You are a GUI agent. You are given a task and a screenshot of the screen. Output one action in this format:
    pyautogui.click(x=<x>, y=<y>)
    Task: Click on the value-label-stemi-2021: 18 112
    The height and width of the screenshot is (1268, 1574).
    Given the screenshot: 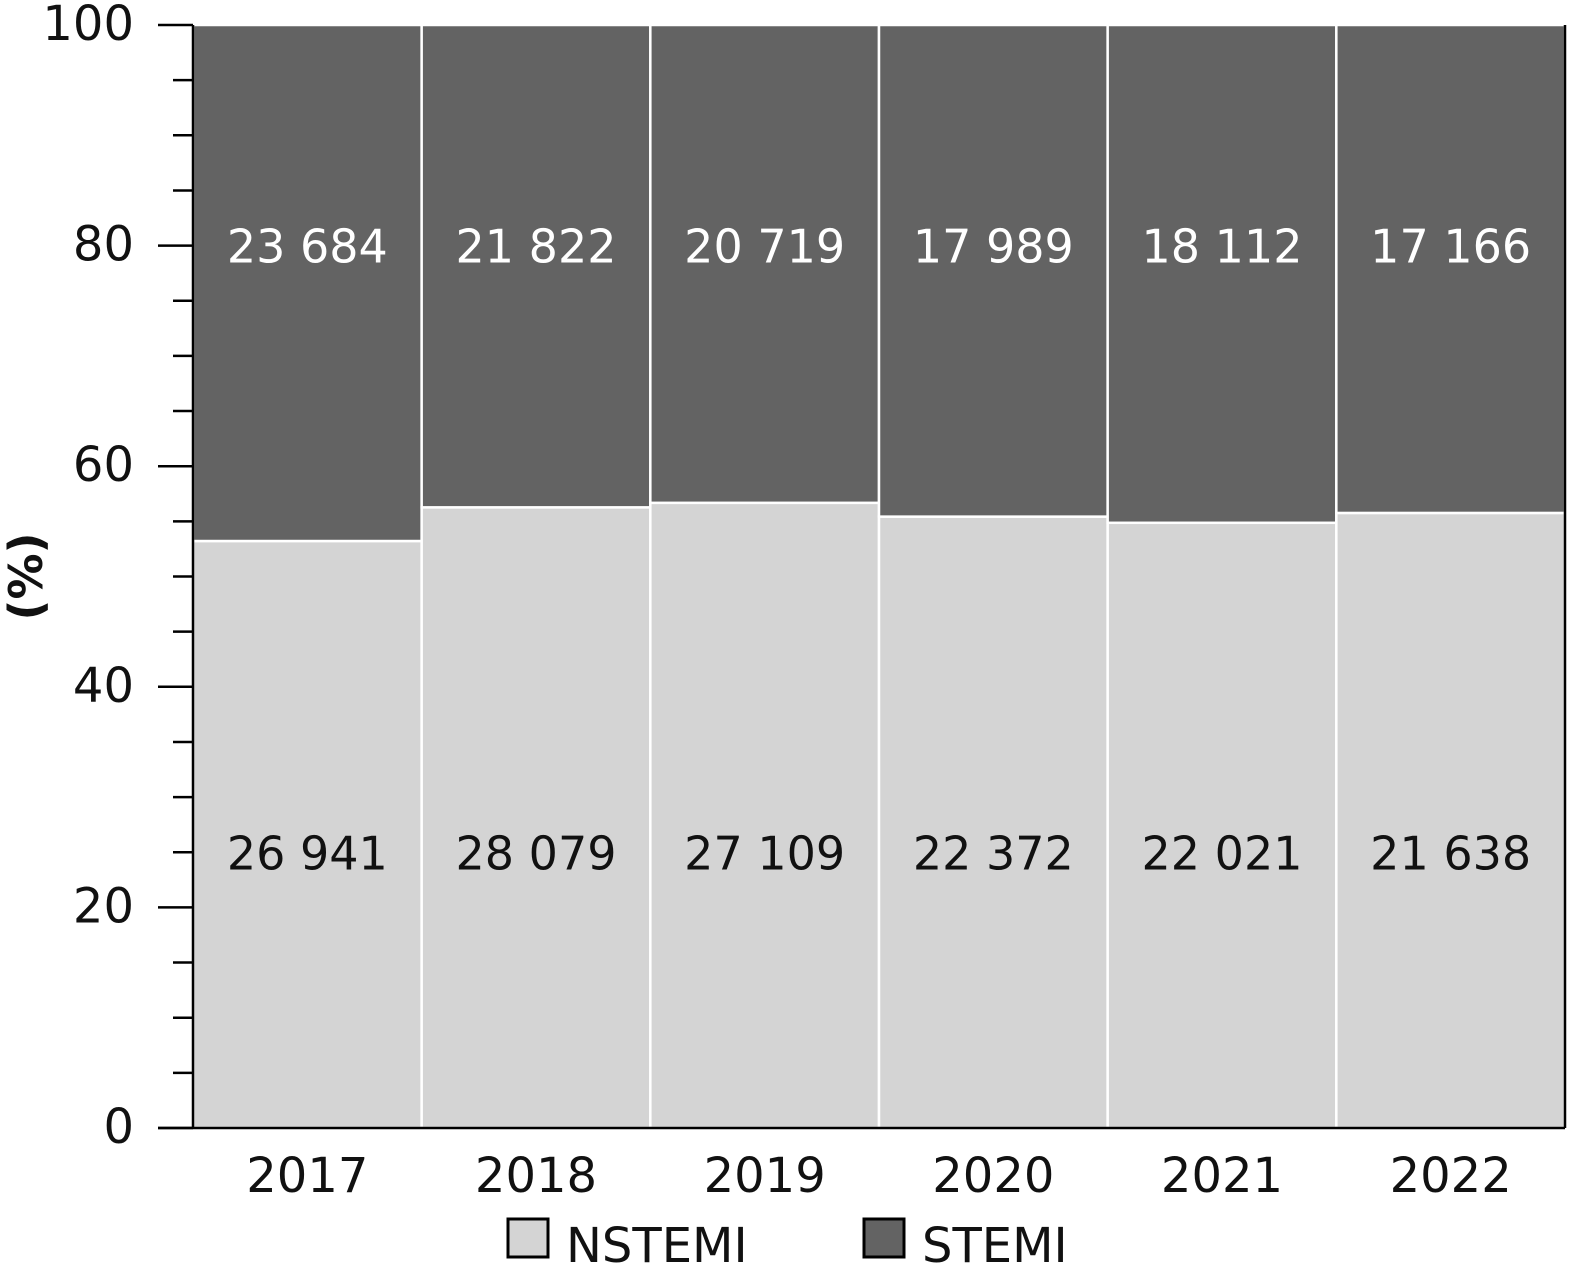 What is the action you would take?
    pyautogui.click(x=1222, y=247)
    